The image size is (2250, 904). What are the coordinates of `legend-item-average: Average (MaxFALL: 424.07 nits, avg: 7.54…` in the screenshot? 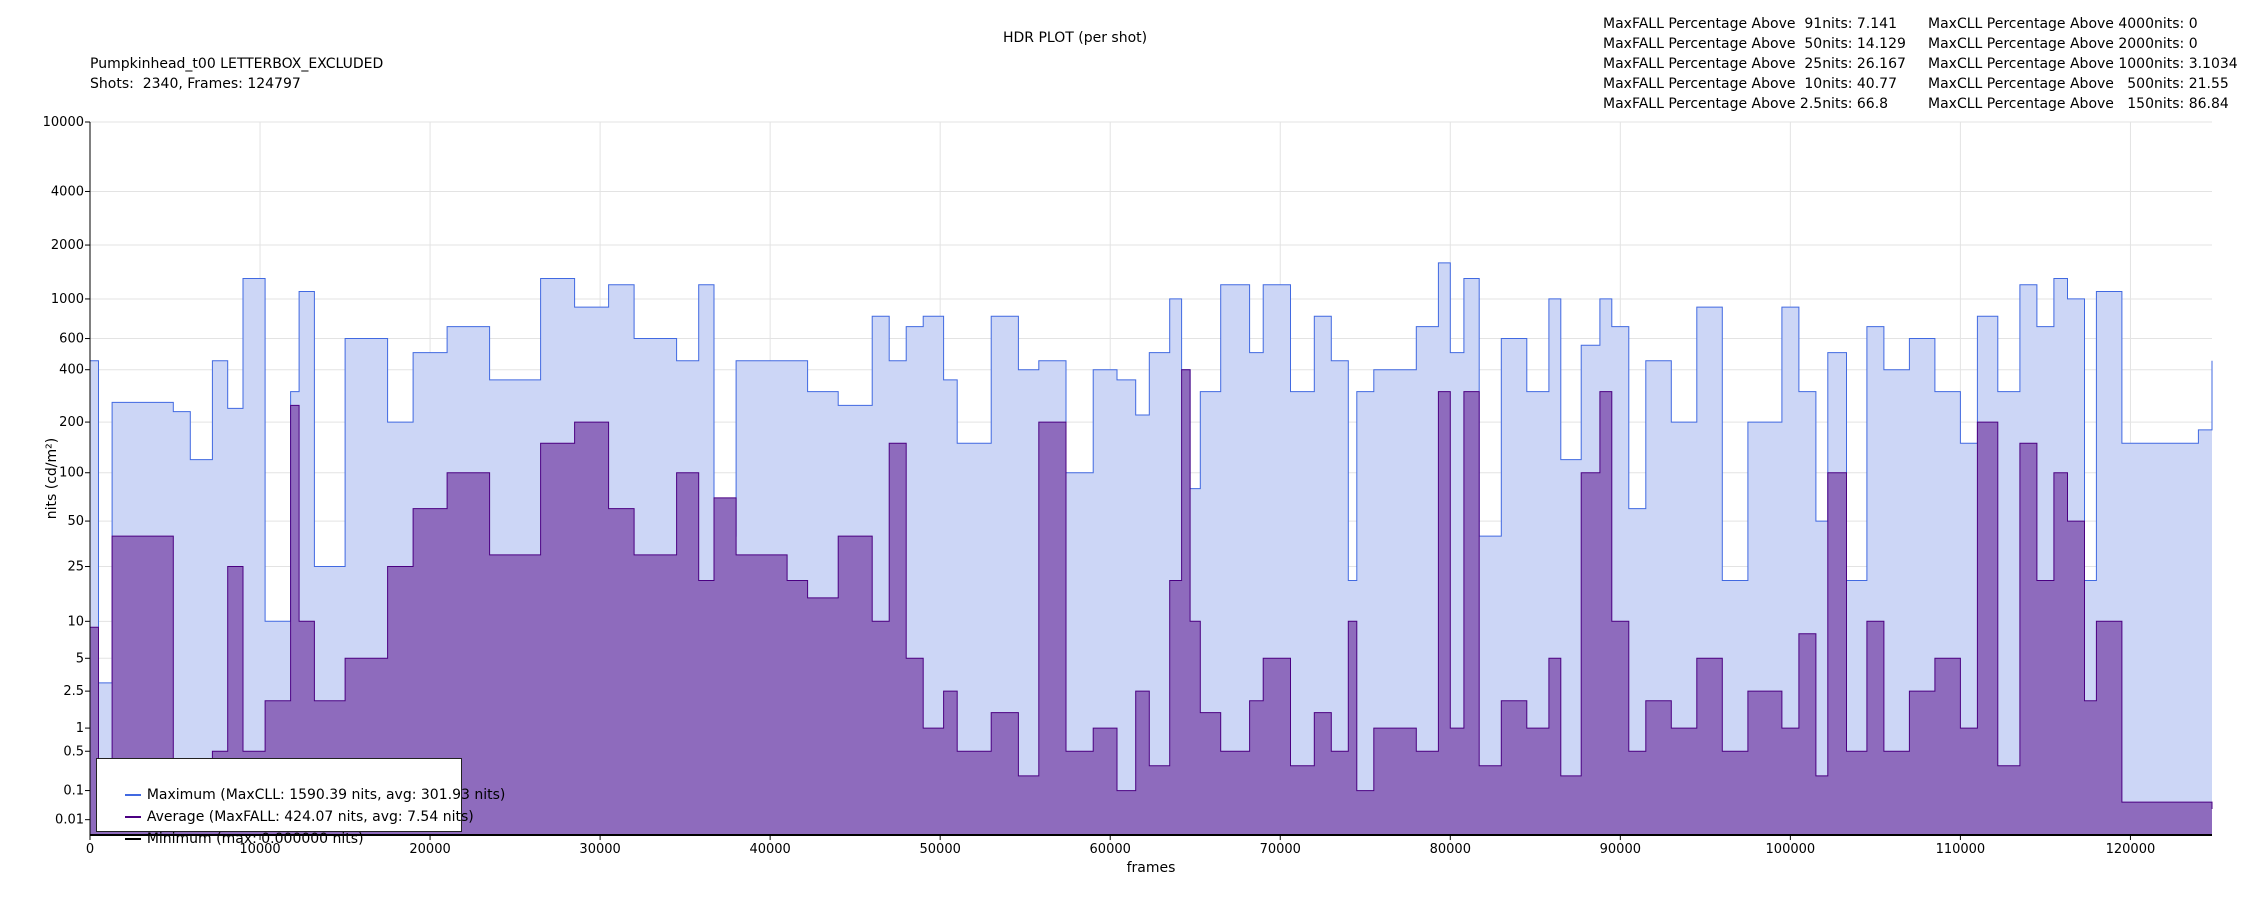 It's located at (290, 806).